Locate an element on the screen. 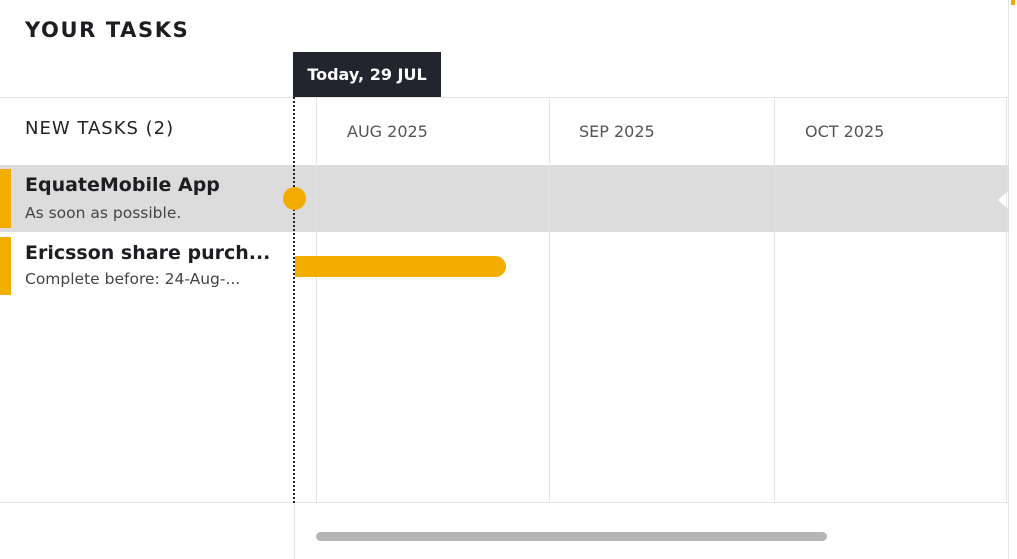 This screenshot has height=559, width=1017. task-name: EquateMobile App is located at coordinates (122, 185).